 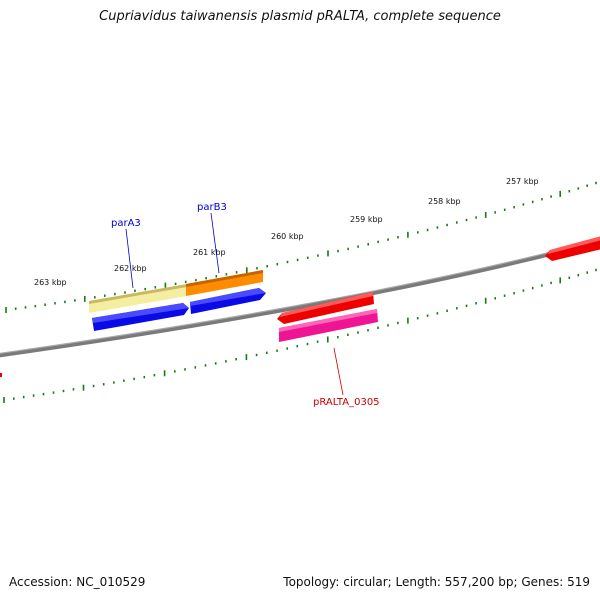 I want to click on parA3-leader, so click(x=129, y=258).